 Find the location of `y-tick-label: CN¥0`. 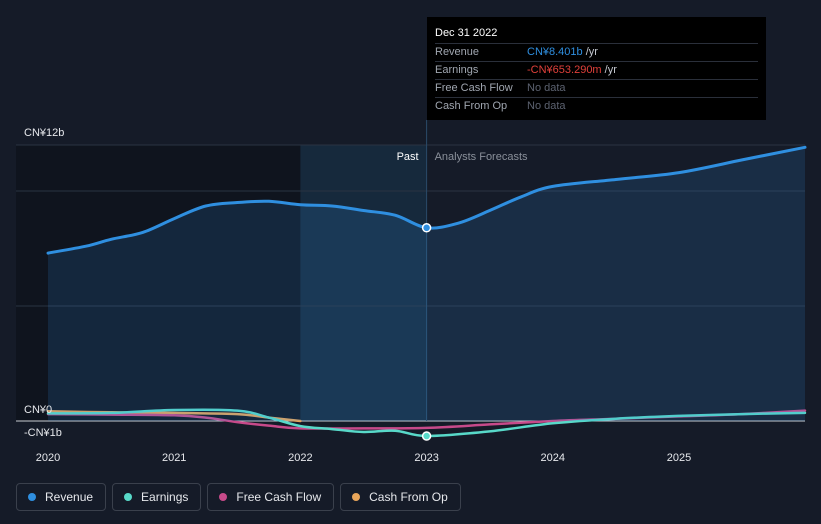

y-tick-label: CN¥0 is located at coordinates (38, 410).